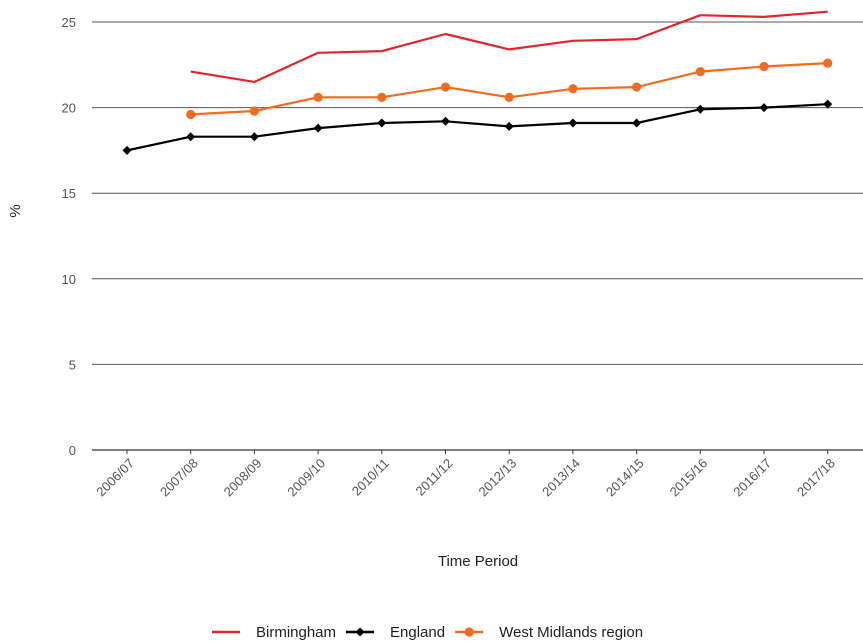 The image size is (863, 644). I want to click on y-tick-labels: 0 5 10 15 20 25, so click(69, 236).